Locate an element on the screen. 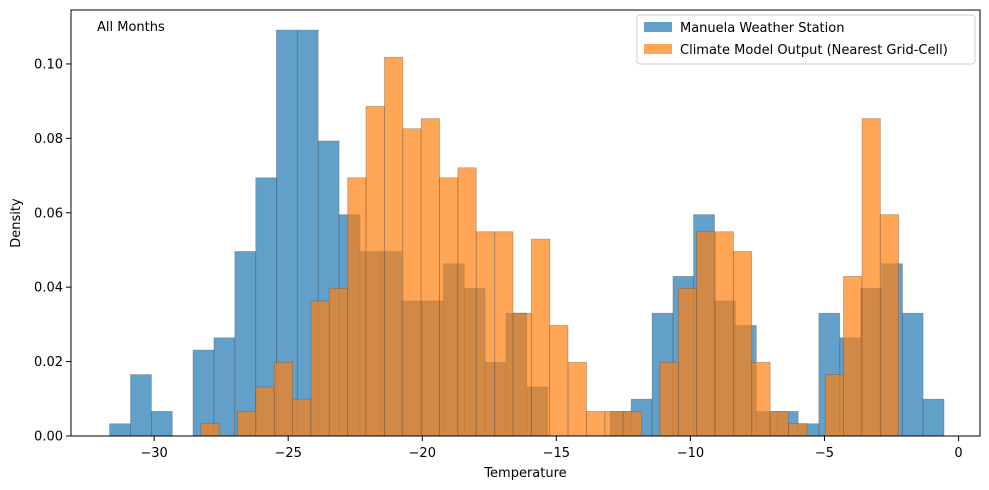  bar-s1-b14 is located at coordinates (467, 302).